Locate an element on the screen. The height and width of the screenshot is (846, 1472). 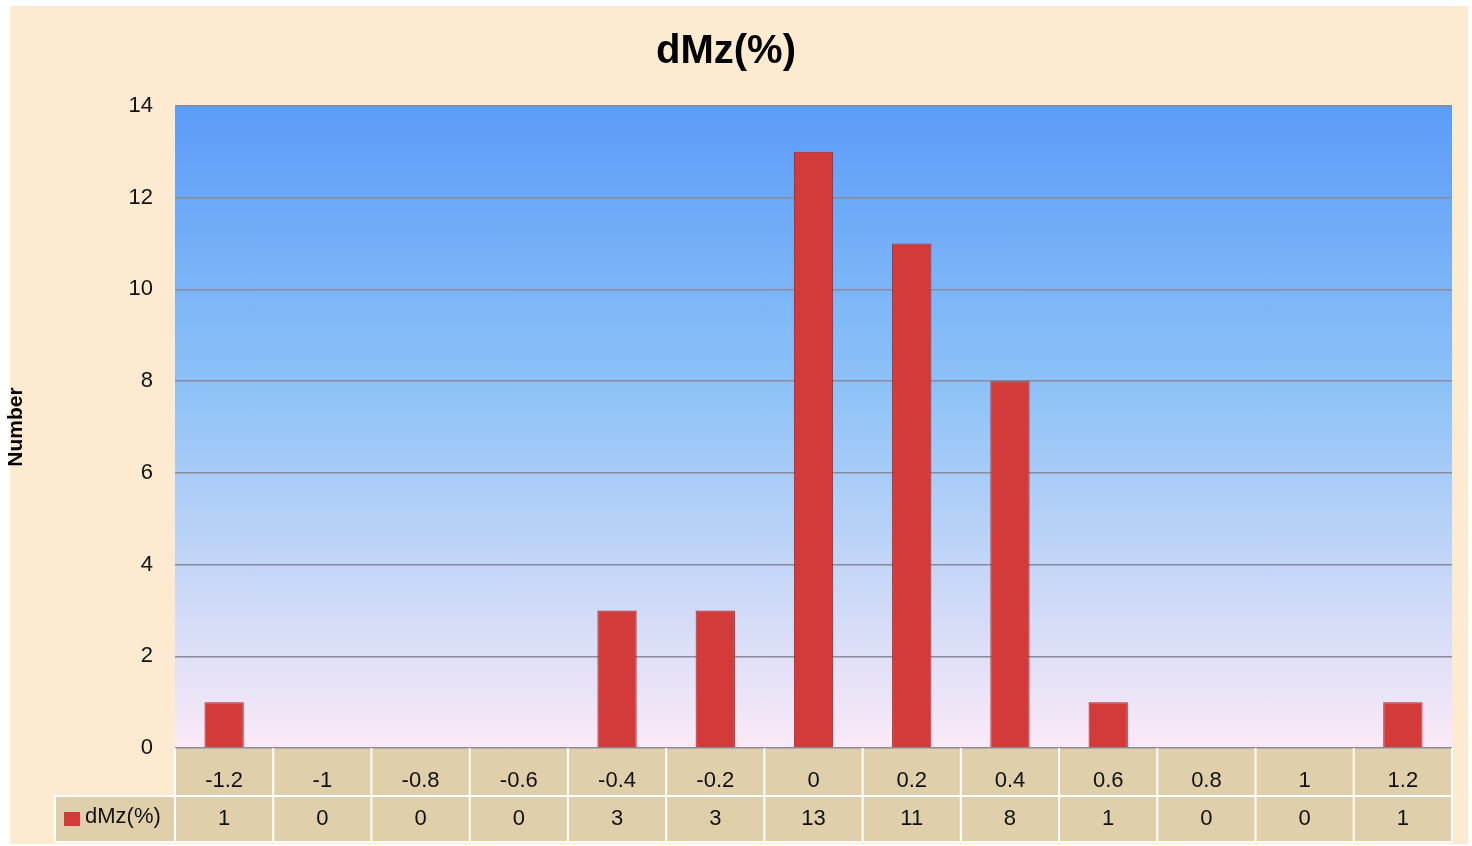
chart-title: dMz(%) is located at coordinates (726, 49).